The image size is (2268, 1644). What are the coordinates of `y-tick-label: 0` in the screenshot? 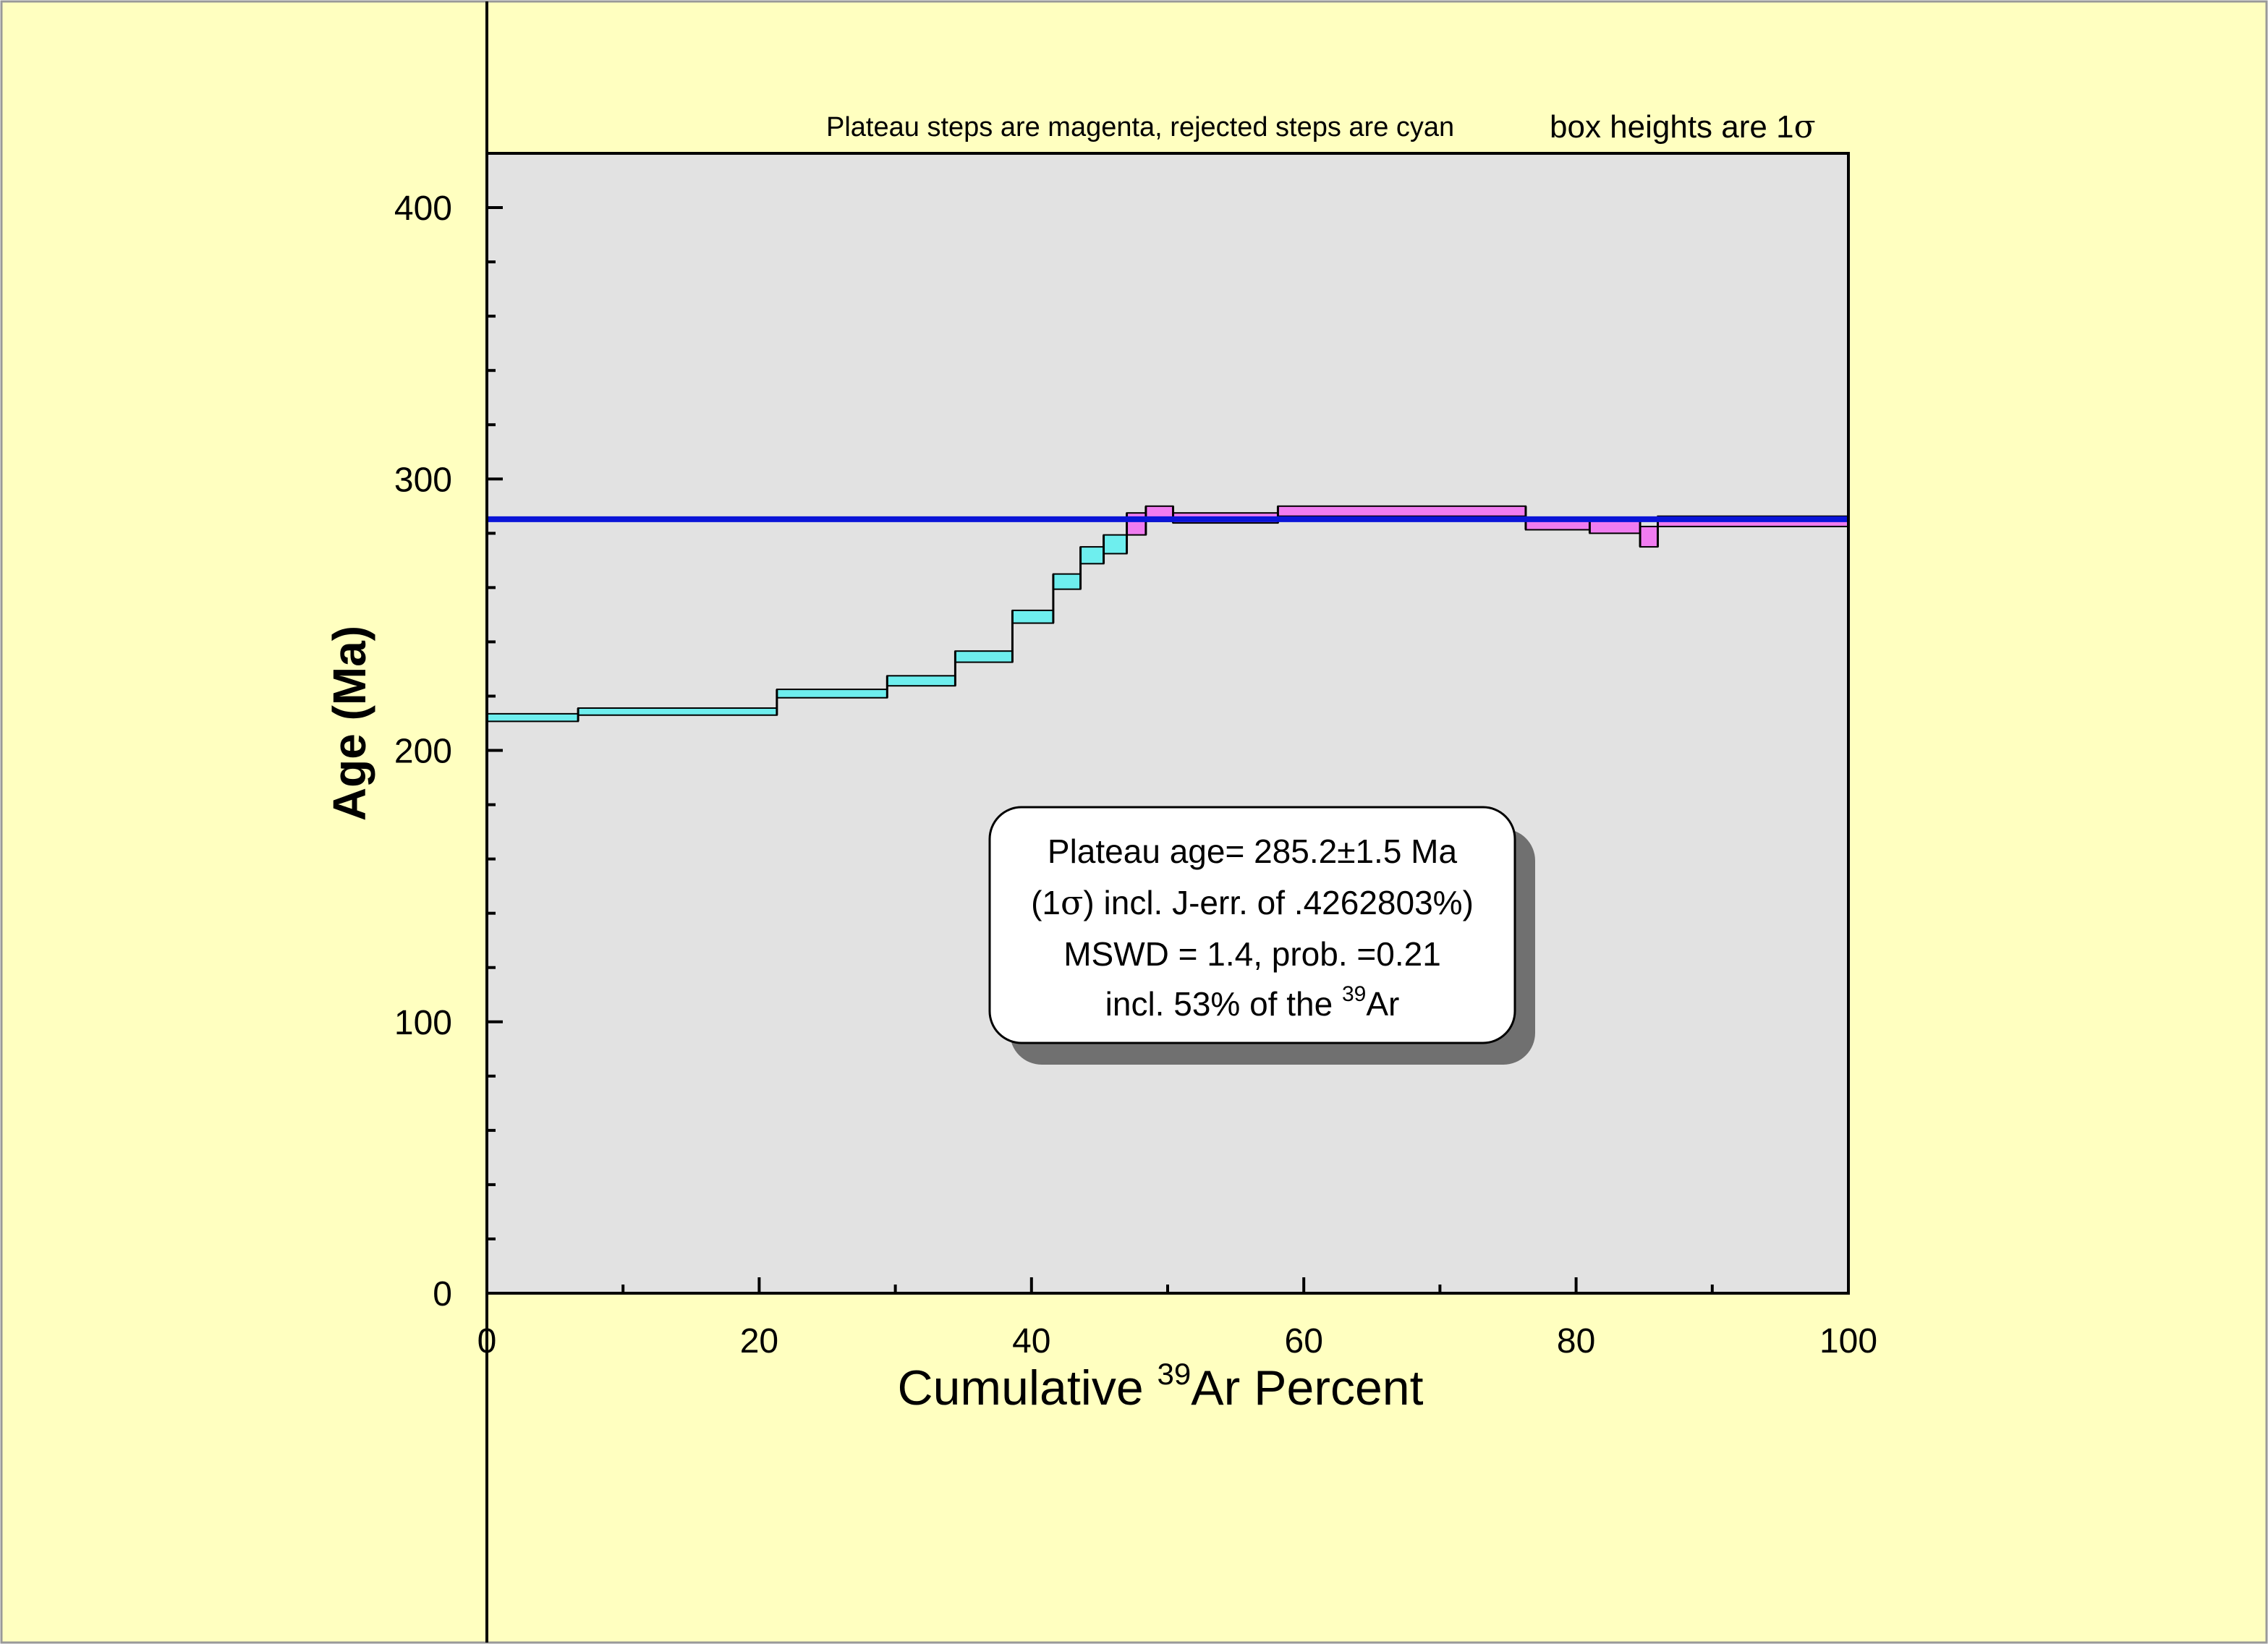 It's located at (442, 1294).